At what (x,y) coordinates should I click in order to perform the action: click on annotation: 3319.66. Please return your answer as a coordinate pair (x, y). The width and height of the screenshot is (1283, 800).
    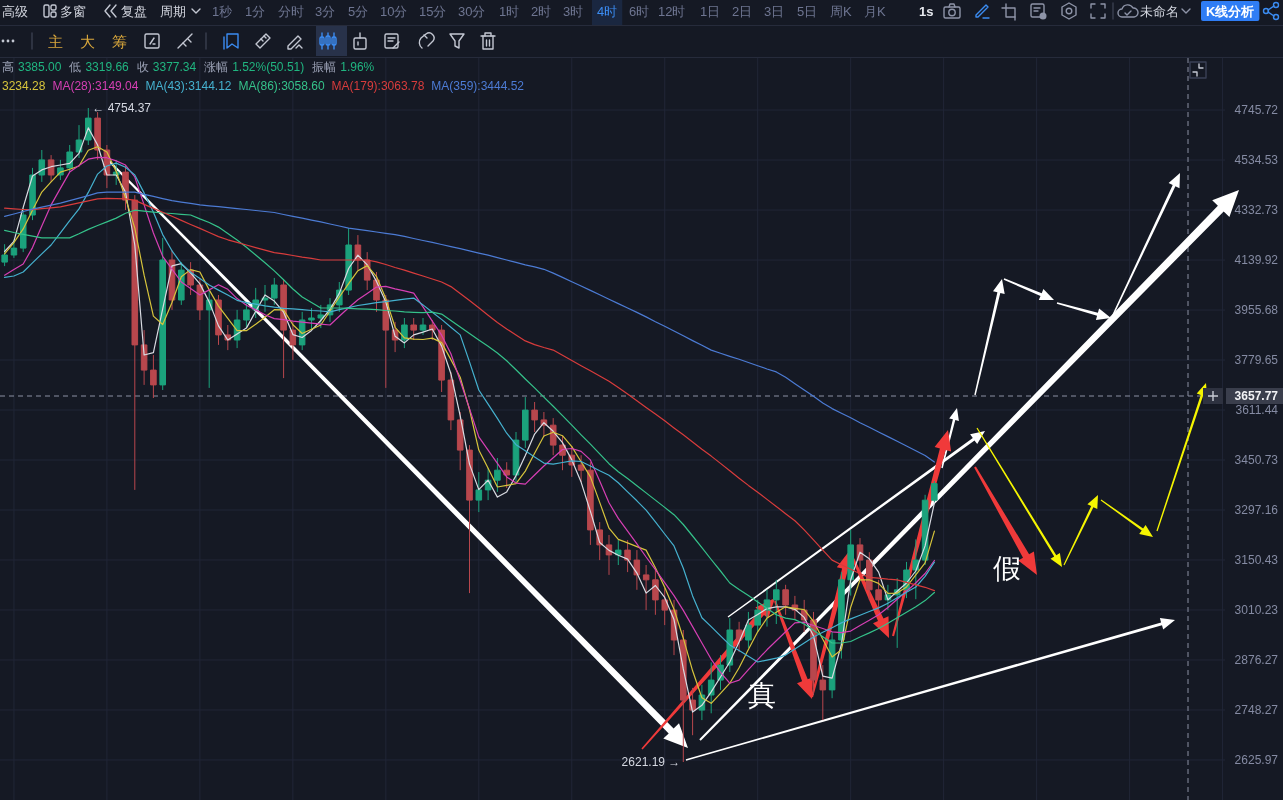
    Looking at the image, I should click on (107, 67).